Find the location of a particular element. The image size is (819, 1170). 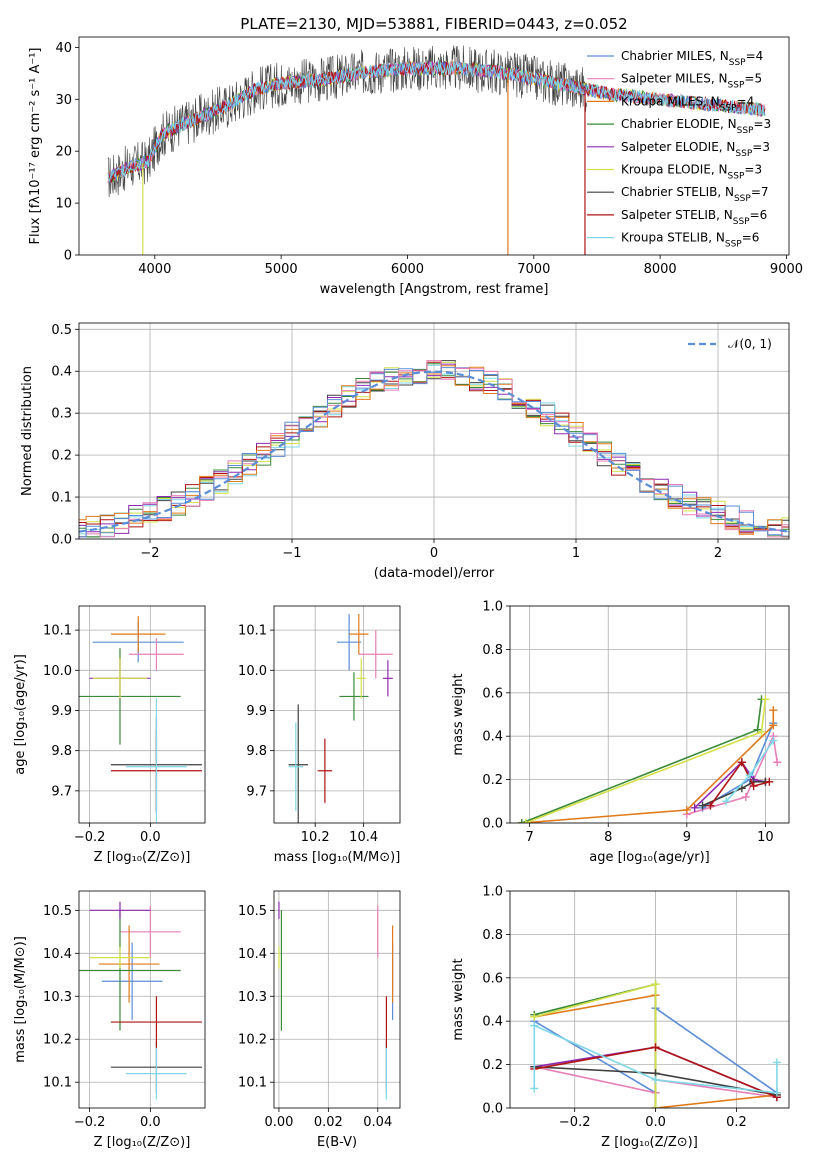

x-tick-label: 8000 is located at coordinates (660, 269).